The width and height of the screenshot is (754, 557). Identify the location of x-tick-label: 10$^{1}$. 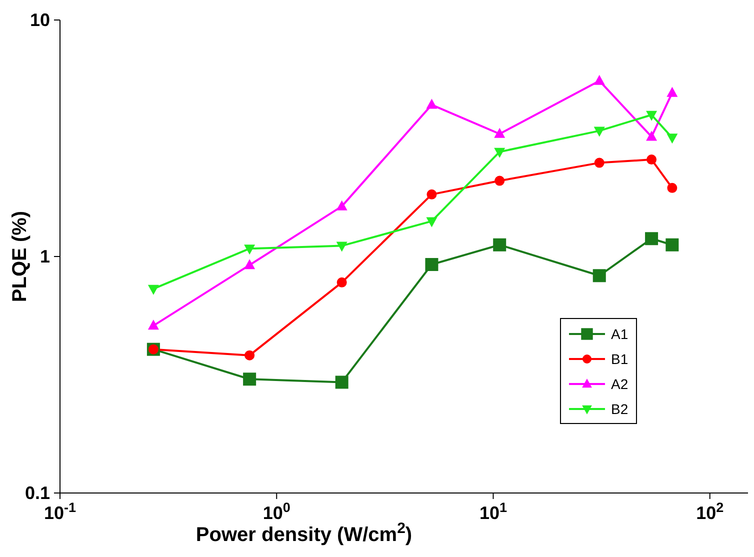
(493, 511).